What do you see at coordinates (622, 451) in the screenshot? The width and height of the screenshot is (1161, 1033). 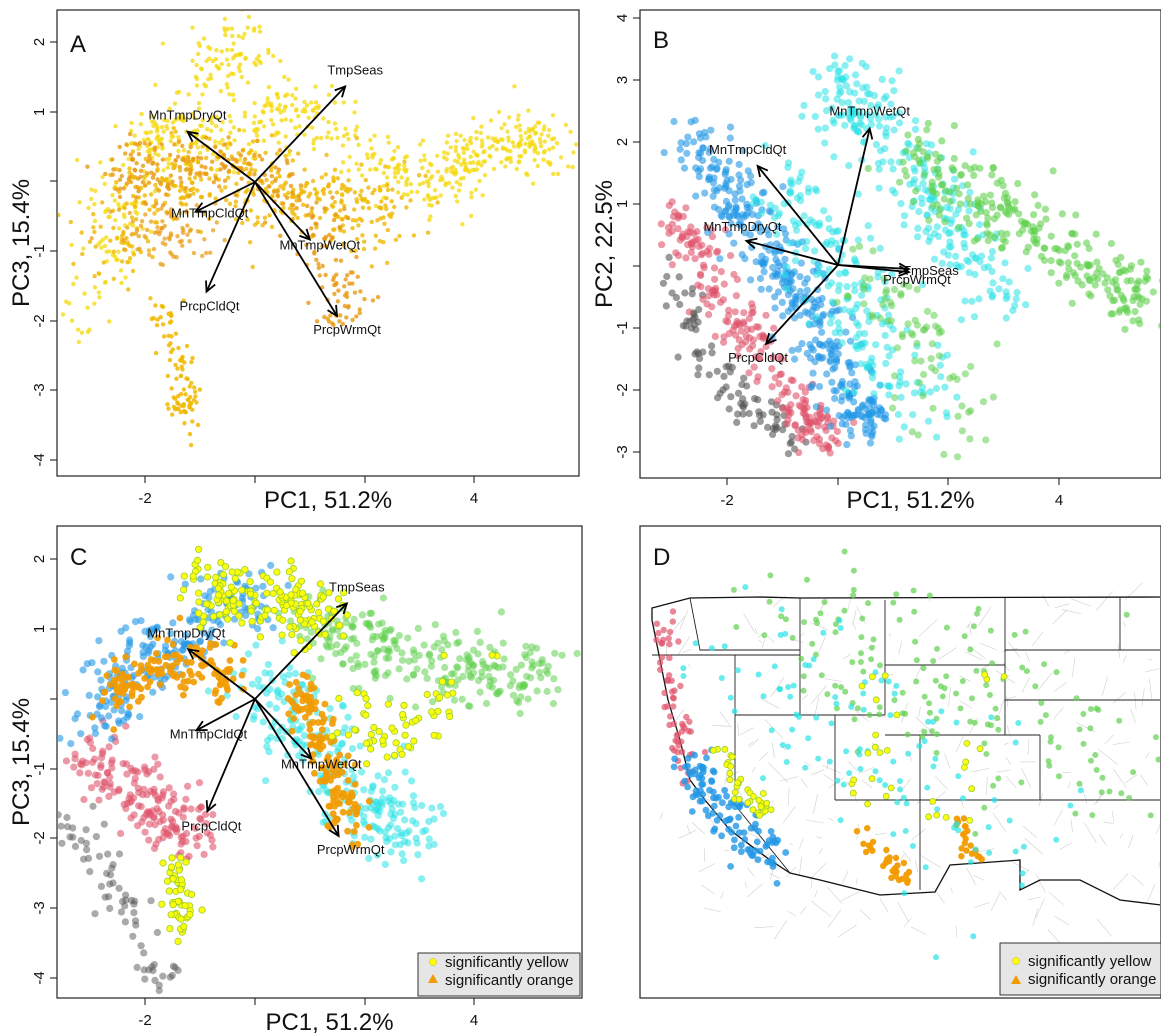 I see `y-tick-label-b: -3` at bounding box center [622, 451].